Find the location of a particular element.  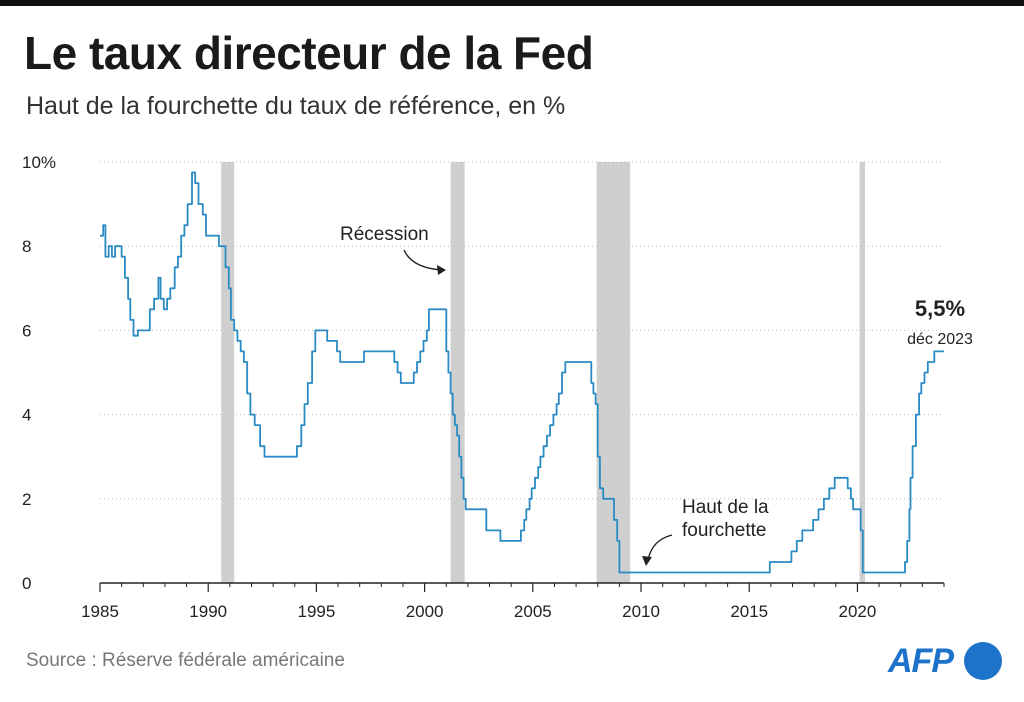

y-tick-label-10: 10% is located at coordinates (39, 162).